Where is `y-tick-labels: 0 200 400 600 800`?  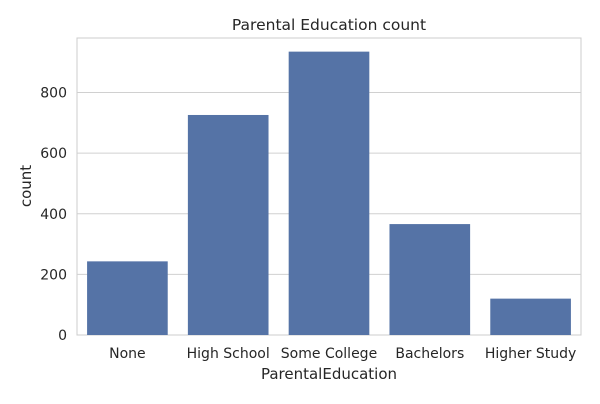 y-tick-labels: 0 200 400 600 800 is located at coordinates (53, 215).